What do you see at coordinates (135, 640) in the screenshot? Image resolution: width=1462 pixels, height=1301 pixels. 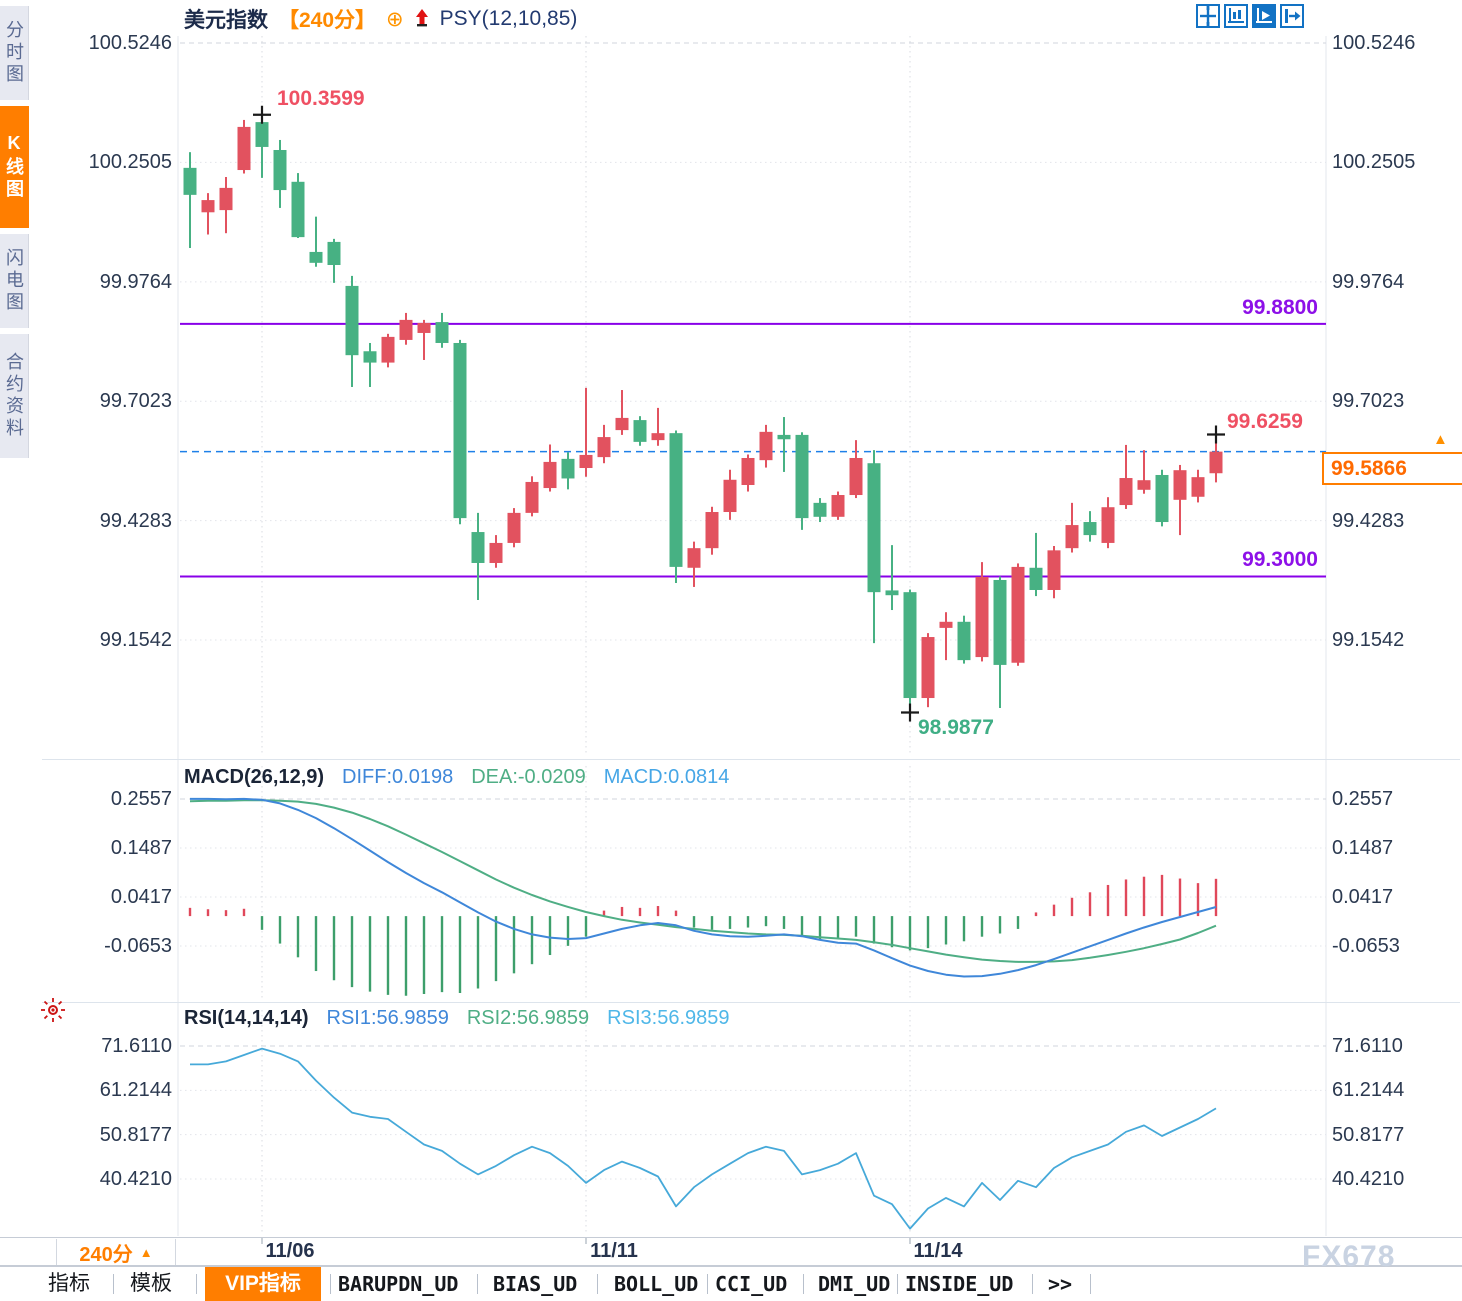 I see `axis-tick-label: 99.1542` at bounding box center [135, 640].